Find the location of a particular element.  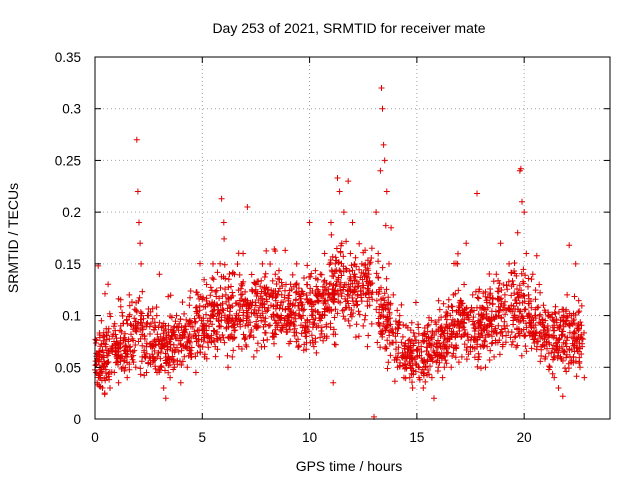

y-axis-label: SRMTID / TECUs is located at coordinates (13, 238).